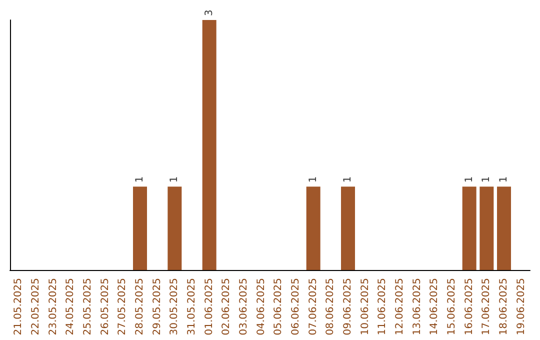 The height and width of the screenshot is (340, 540). I want to click on x-tick-label: 06.06.2025, so click(296, 307).